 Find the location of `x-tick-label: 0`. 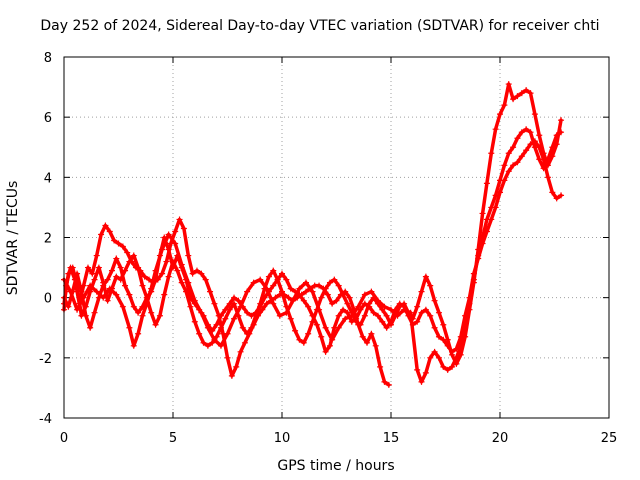

x-tick-label: 0 is located at coordinates (64, 438).